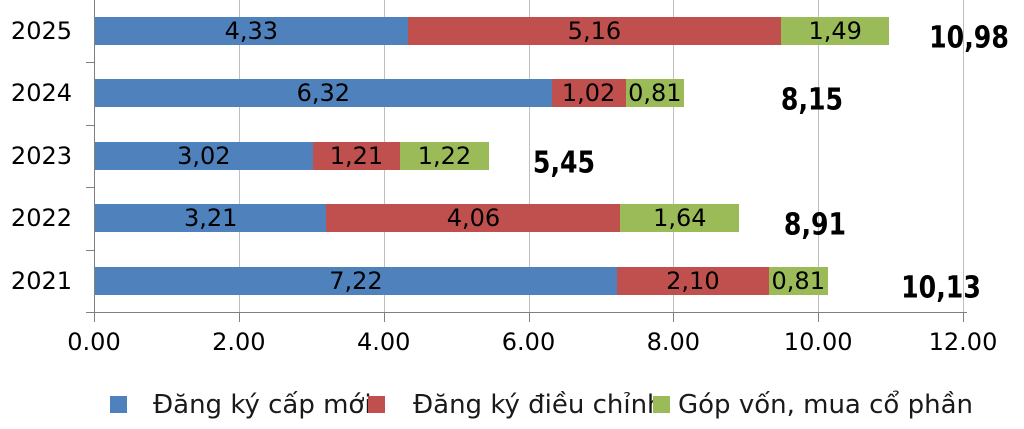 The width and height of the screenshot is (1024, 429). I want to click on x-tick-label: 6.00, so click(528, 342).